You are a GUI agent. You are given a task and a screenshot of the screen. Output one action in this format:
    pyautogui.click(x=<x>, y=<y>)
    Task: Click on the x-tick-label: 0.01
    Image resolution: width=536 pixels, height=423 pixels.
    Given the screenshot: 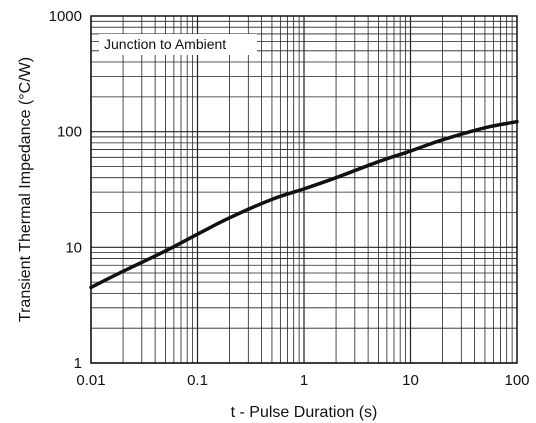 What is the action you would take?
    pyautogui.click(x=90, y=380)
    